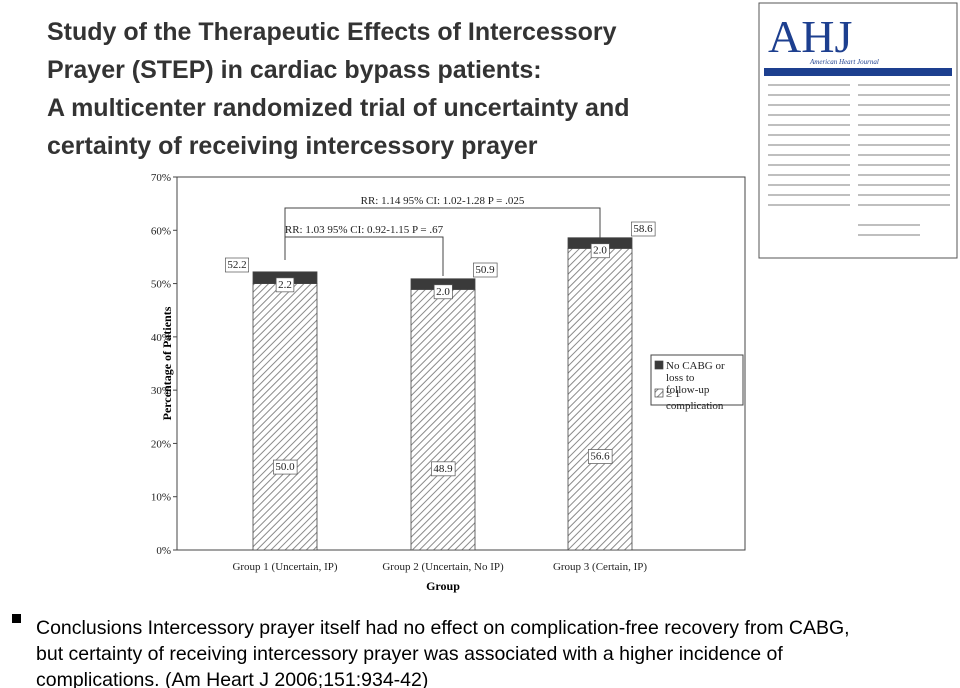 This screenshot has height=688, width=960. I want to click on legend-line: loss to, so click(680, 378).